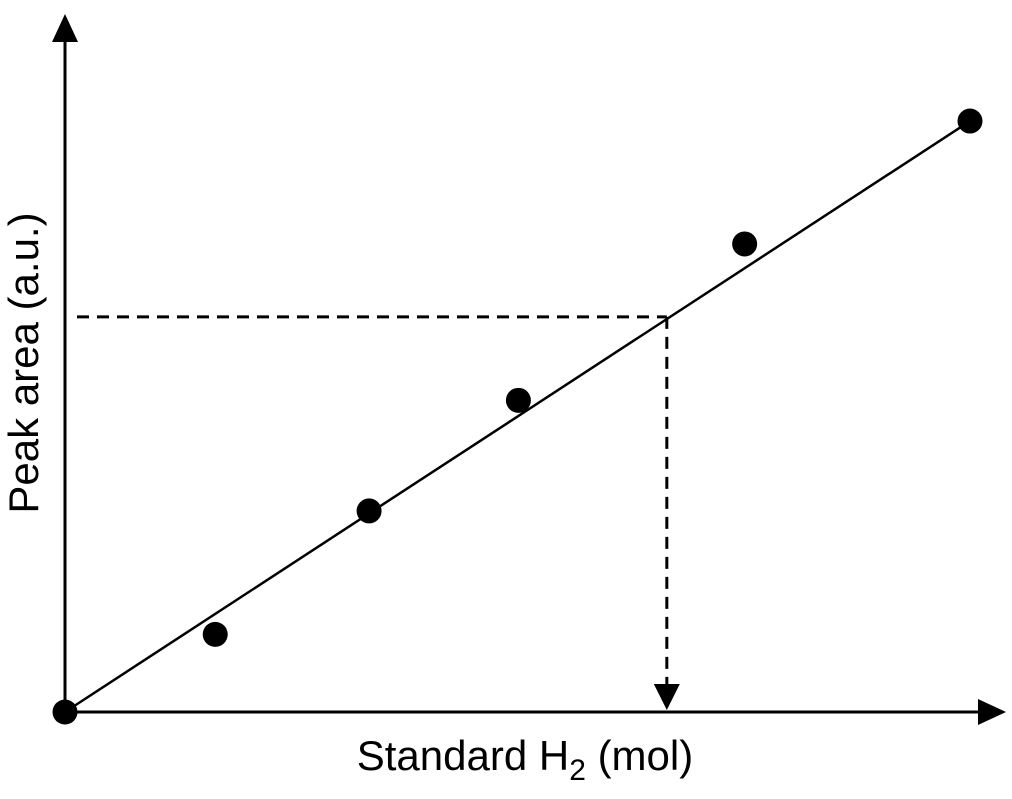  What do you see at coordinates (666, 697) in the screenshot?
I see `readout-arrow-head` at bounding box center [666, 697].